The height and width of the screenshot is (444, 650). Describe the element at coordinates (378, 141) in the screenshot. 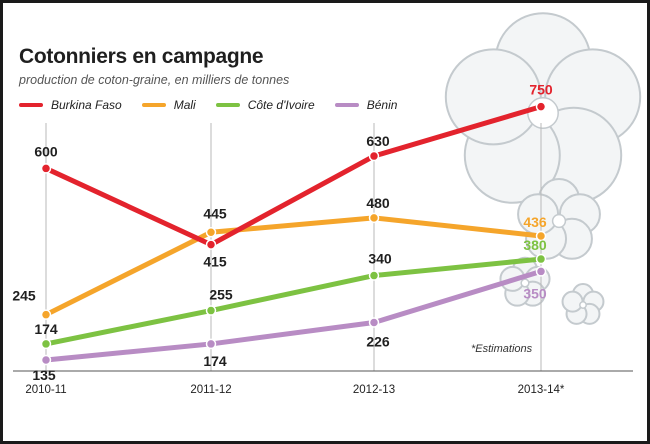

I see `data-label: 630` at that location.